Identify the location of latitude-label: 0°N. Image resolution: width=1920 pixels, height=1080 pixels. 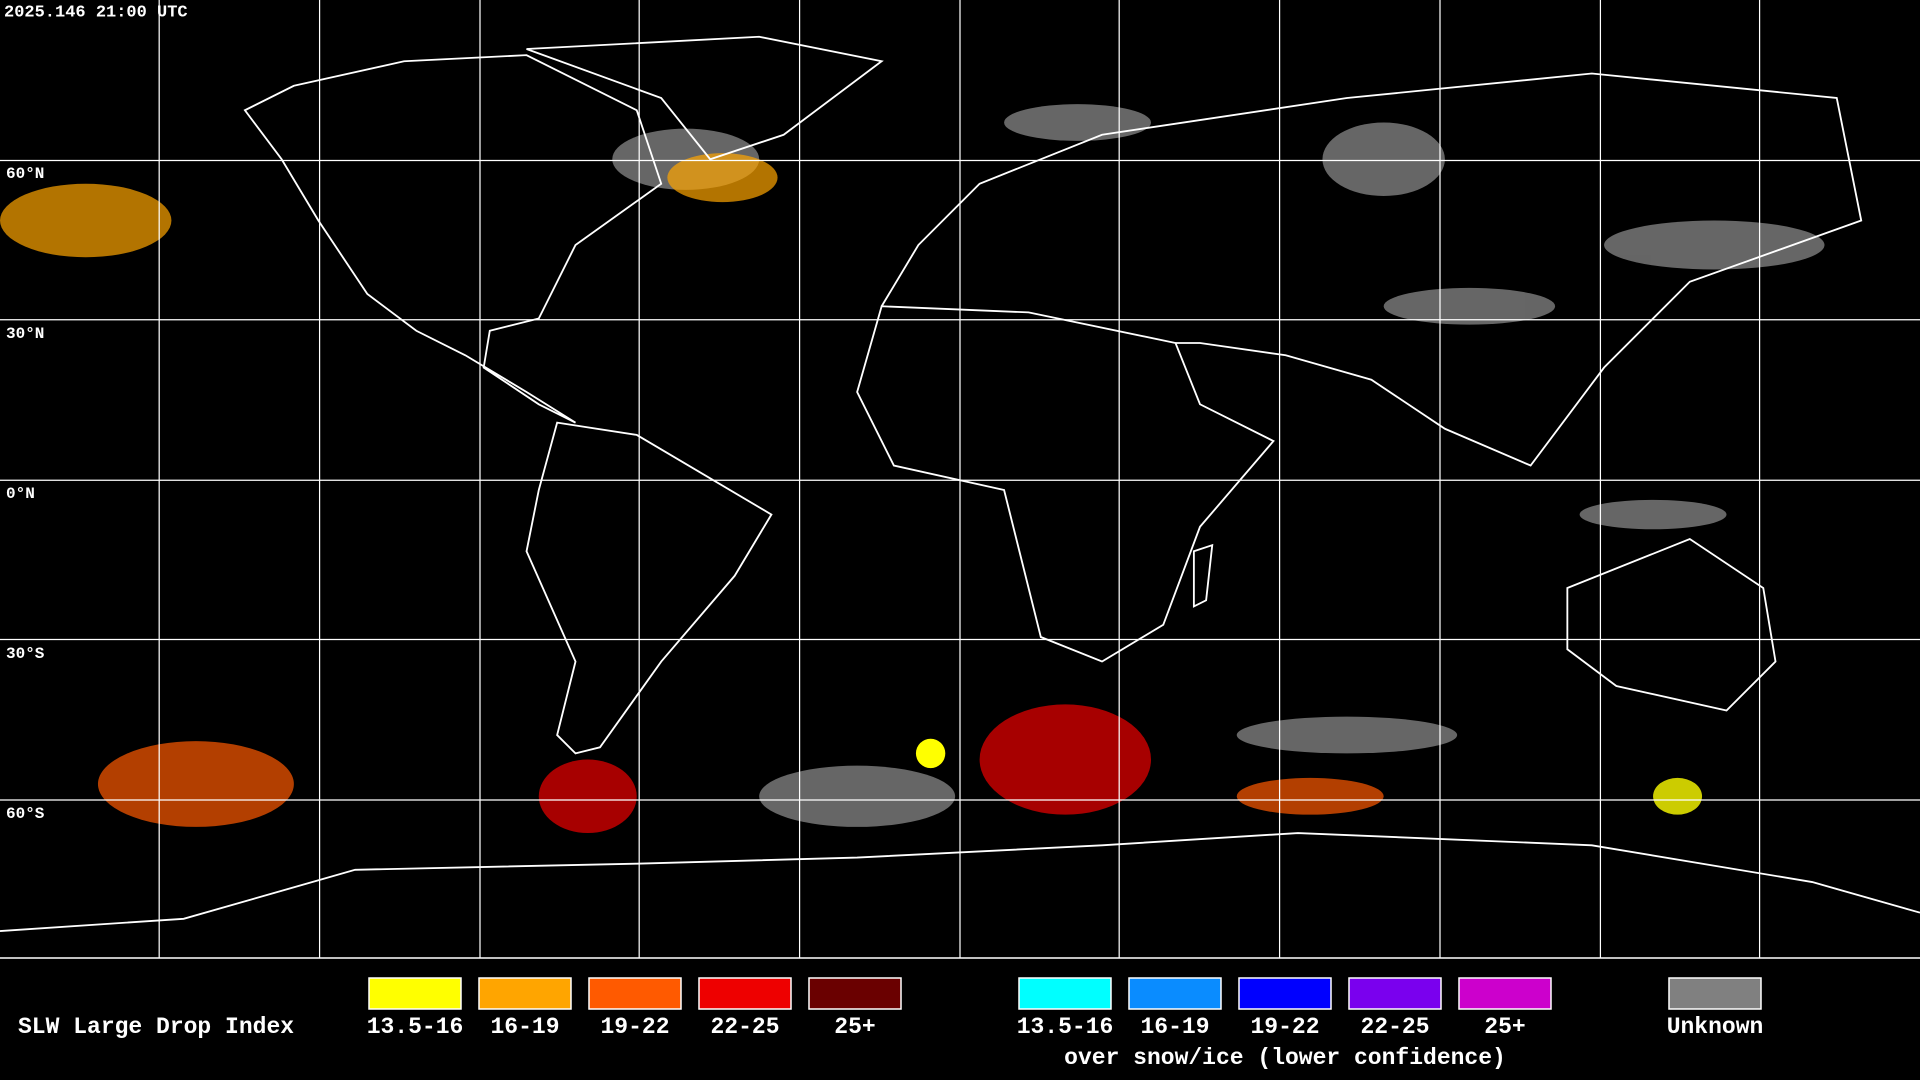
(20, 494).